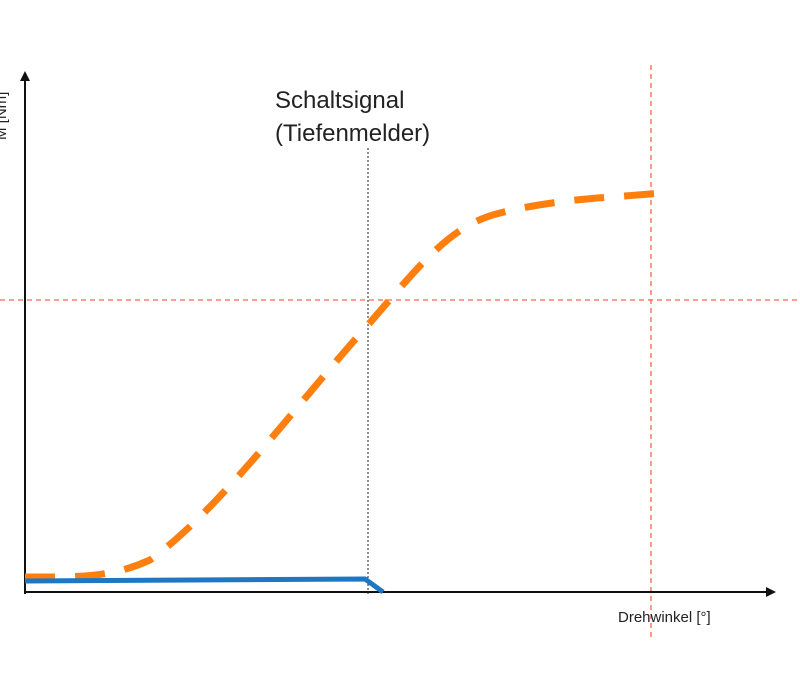 This screenshot has width=800, height=700. Describe the element at coordinates (664, 617) in the screenshot. I see `x-axis-label: Drehwinkel [°]` at that location.